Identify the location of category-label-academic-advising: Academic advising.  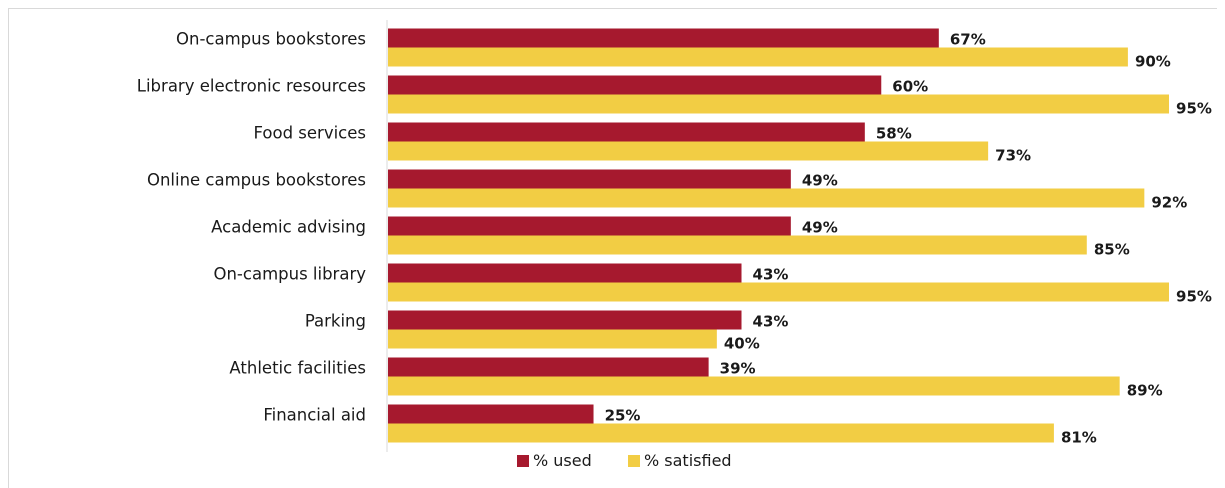
(288, 227).